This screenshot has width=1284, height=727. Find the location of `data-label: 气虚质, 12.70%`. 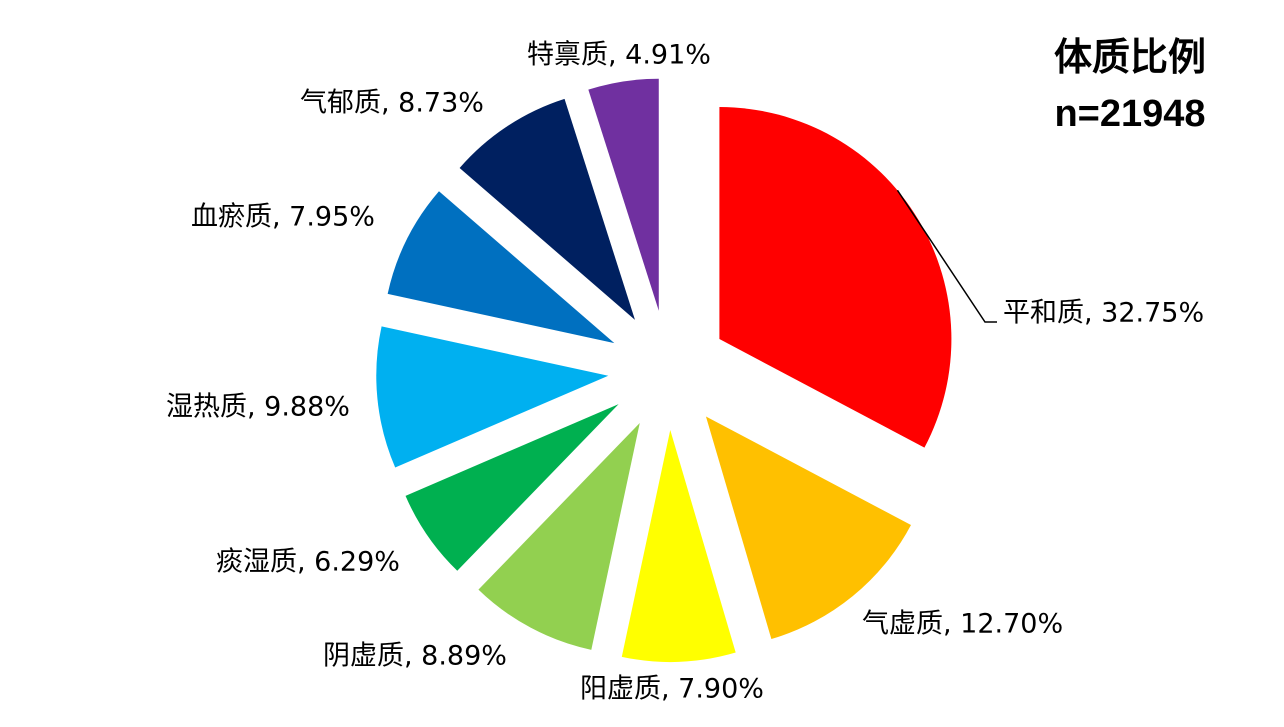

data-label: 气虚质, 12.70% is located at coordinates (962, 624).